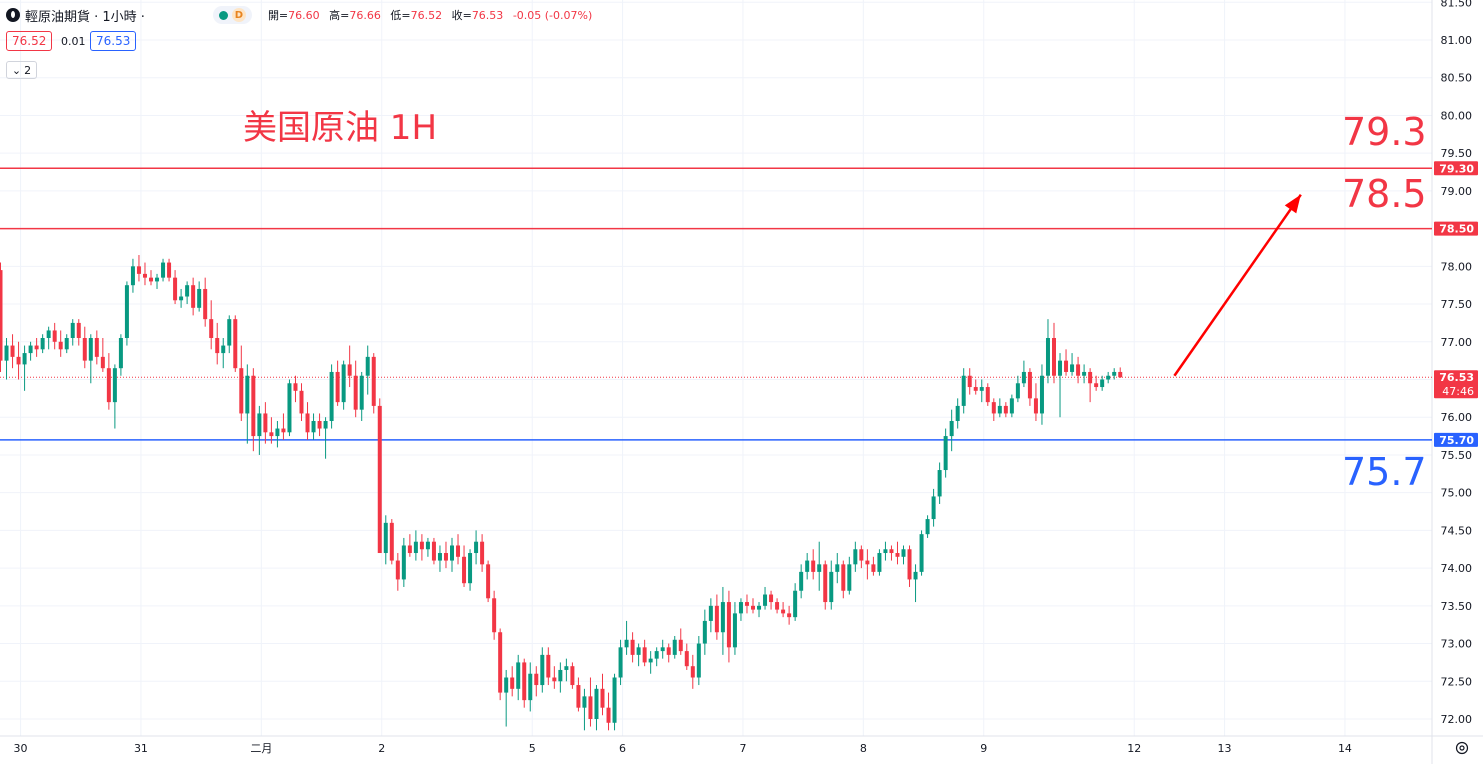 The height and width of the screenshot is (764, 1483). What do you see at coordinates (73, 41) in the screenshot?
I see `spread-value: 0.01` at bounding box center [73, 41].